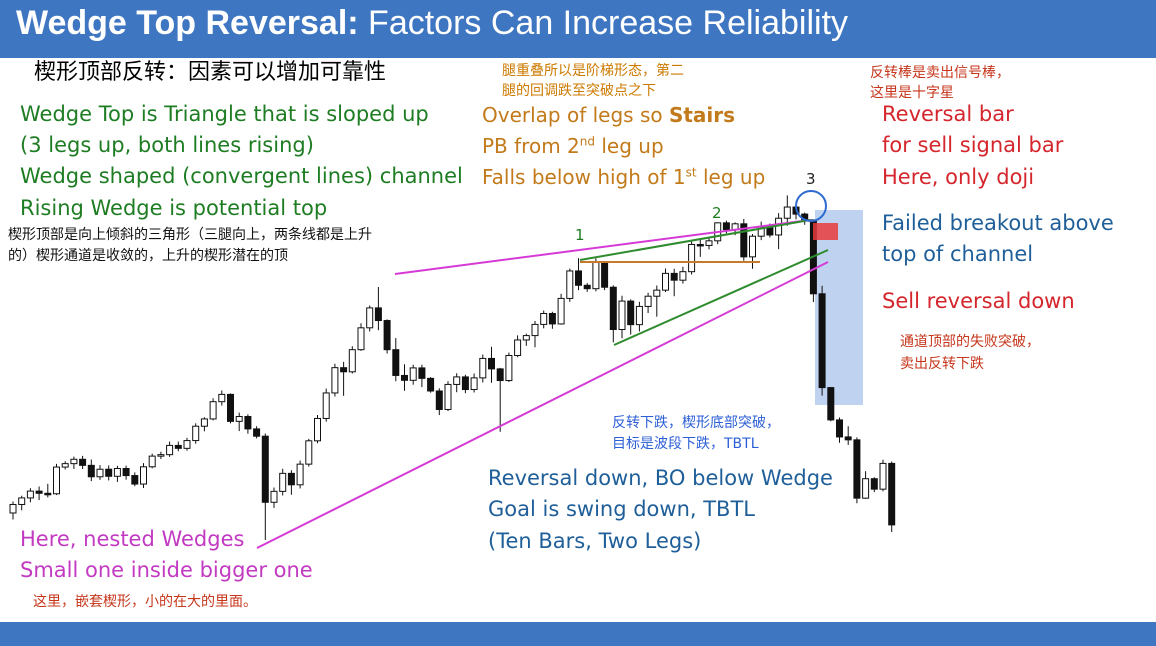  What do you see at coordinates (190, 235) in the screenshot?
I see `left-note-cn-1: 楔形顶部是向上倾斜的三角形（三腿向上，两条线都是上升` at bounding box center [190, 235].